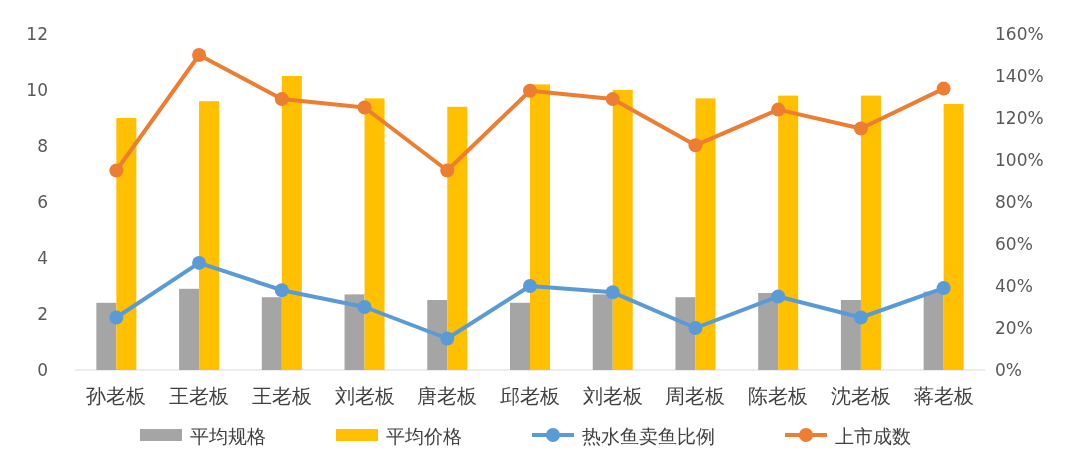 The image size is (1080, 466). What do you see at coordinates (530, 396) in the screenshot?
I see `x-tick-label: 邱老板` at bounding box center [530, 396].